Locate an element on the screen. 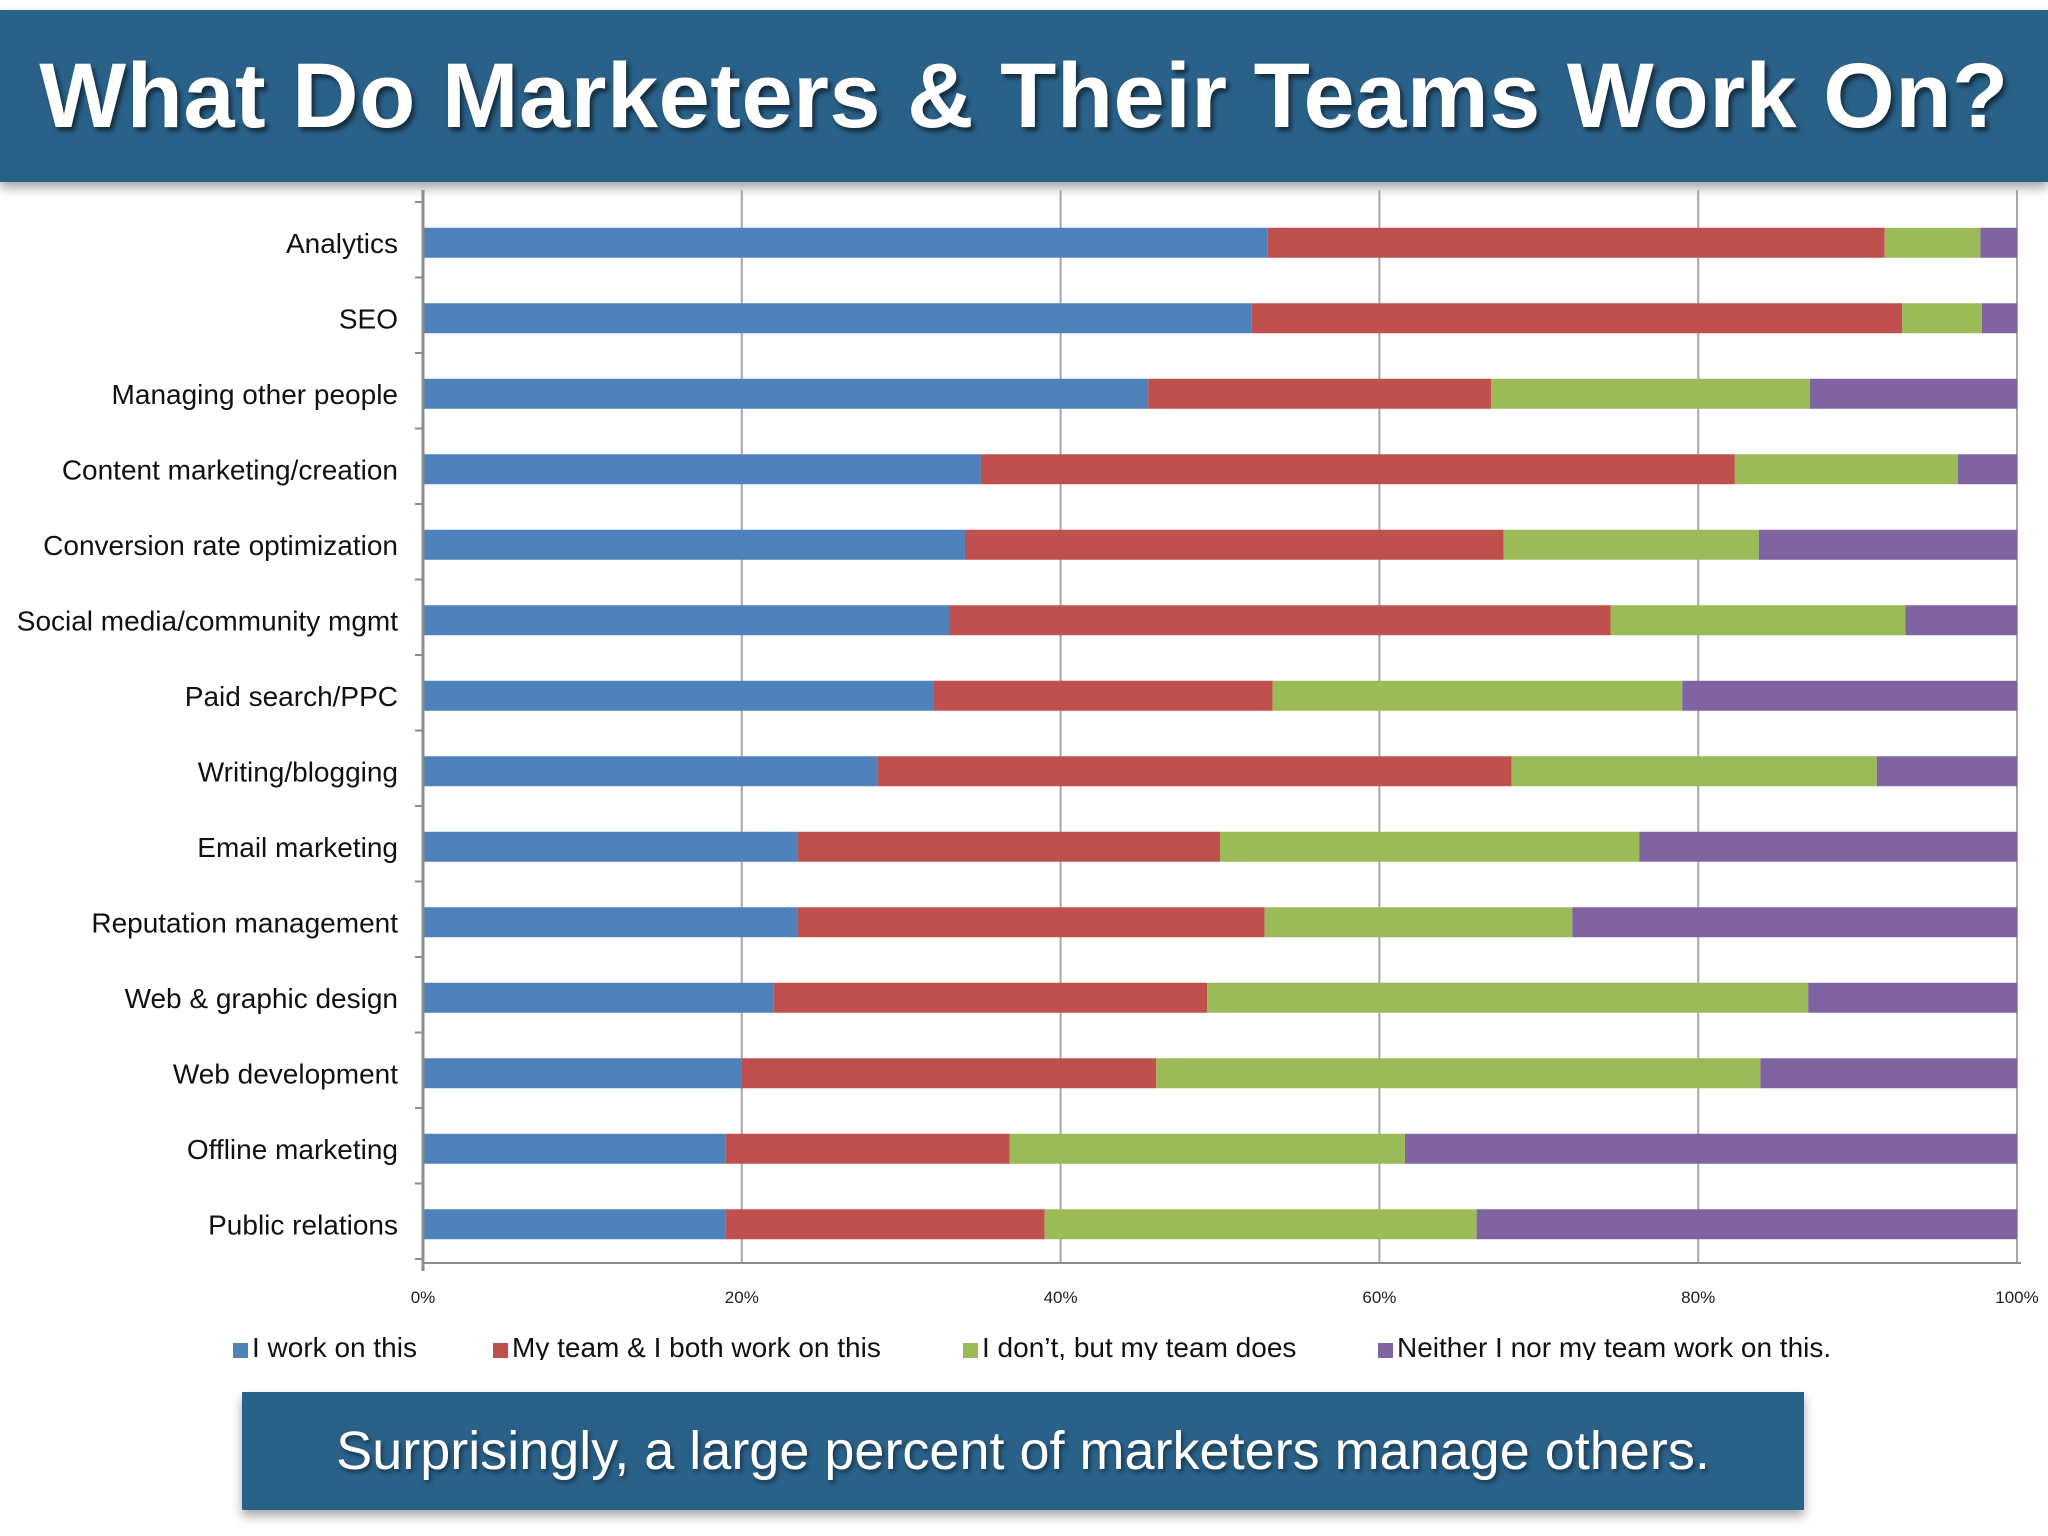 Image resolution: width=2048 pixels, height=1536 pixels. category-label: Offline marketing is located at coordinates (292, 1149).